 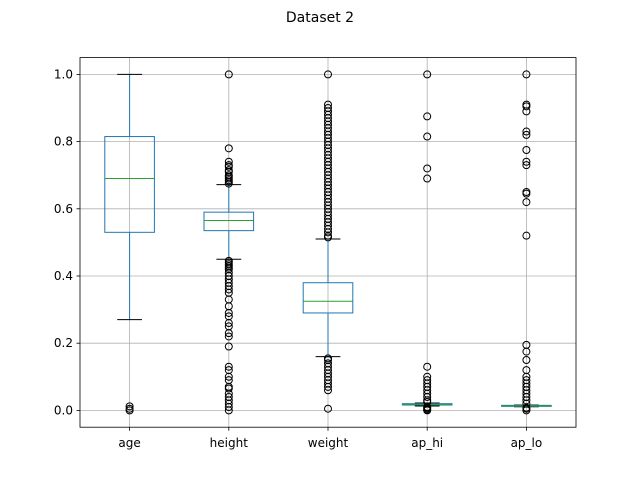 What do you see at coordinates (328, 443) in the screenshot?
I see `x-tick-label-weight: weight` at bounding box center [328, 443].